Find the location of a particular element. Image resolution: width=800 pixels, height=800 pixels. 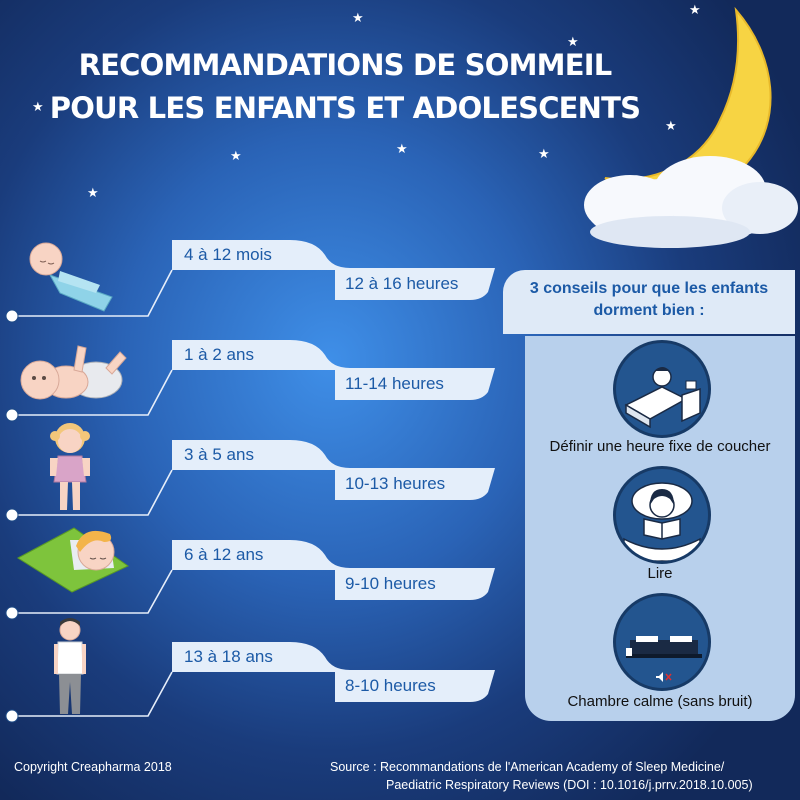

moon-and-cloud is located at coordinates (691, 127).